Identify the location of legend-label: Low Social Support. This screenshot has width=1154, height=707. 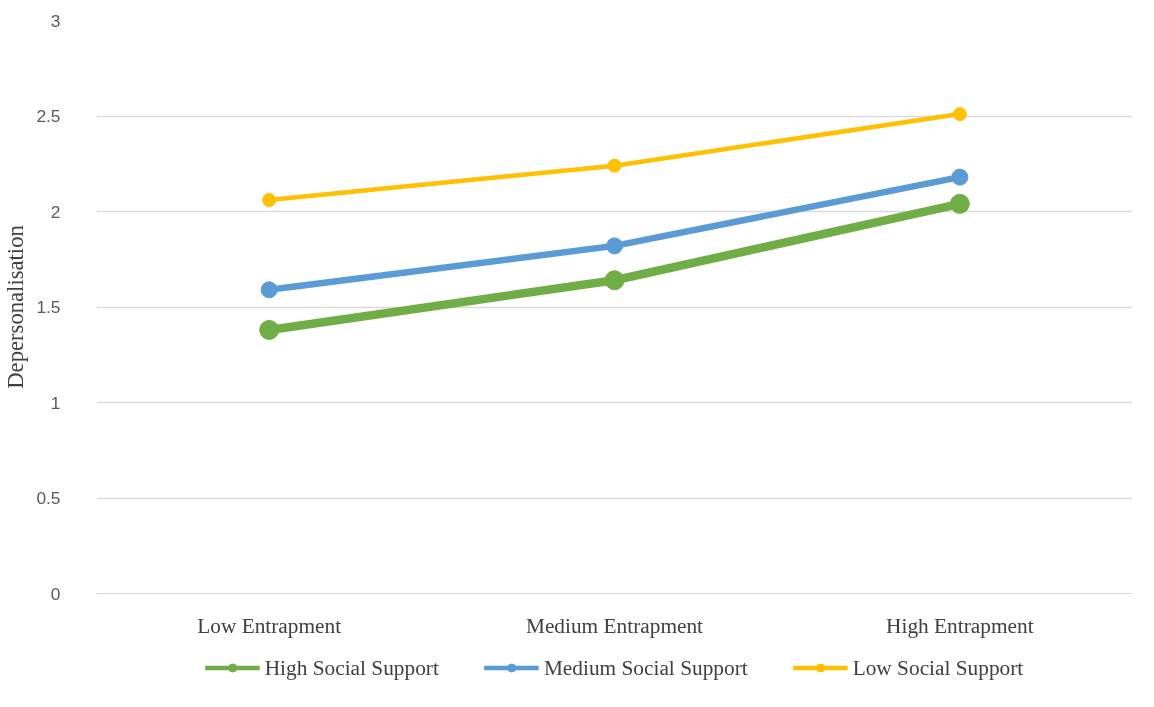
(938, 667).